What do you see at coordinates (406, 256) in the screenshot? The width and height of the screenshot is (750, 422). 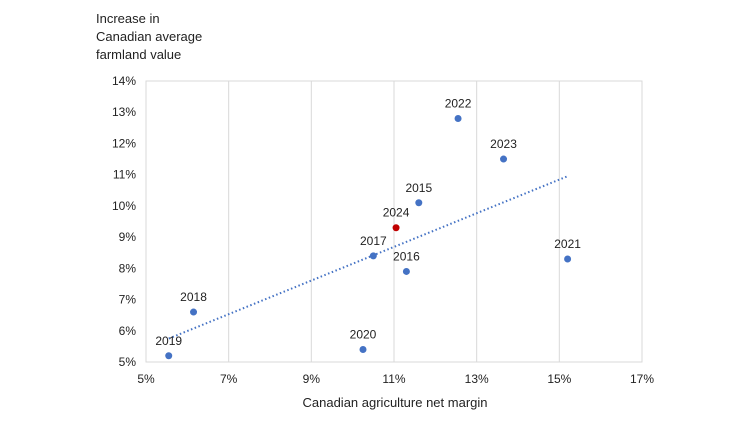 I see `point-label-2016: 2016` at bounding box center [406, 256].